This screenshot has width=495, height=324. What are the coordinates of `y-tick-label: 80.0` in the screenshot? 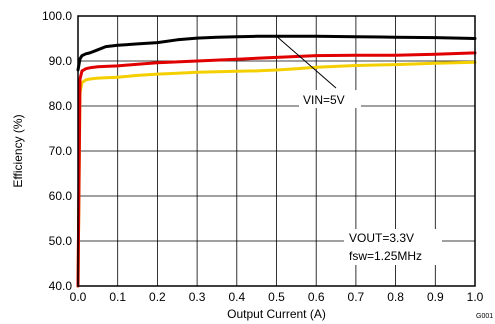 It's located at (61, 106).